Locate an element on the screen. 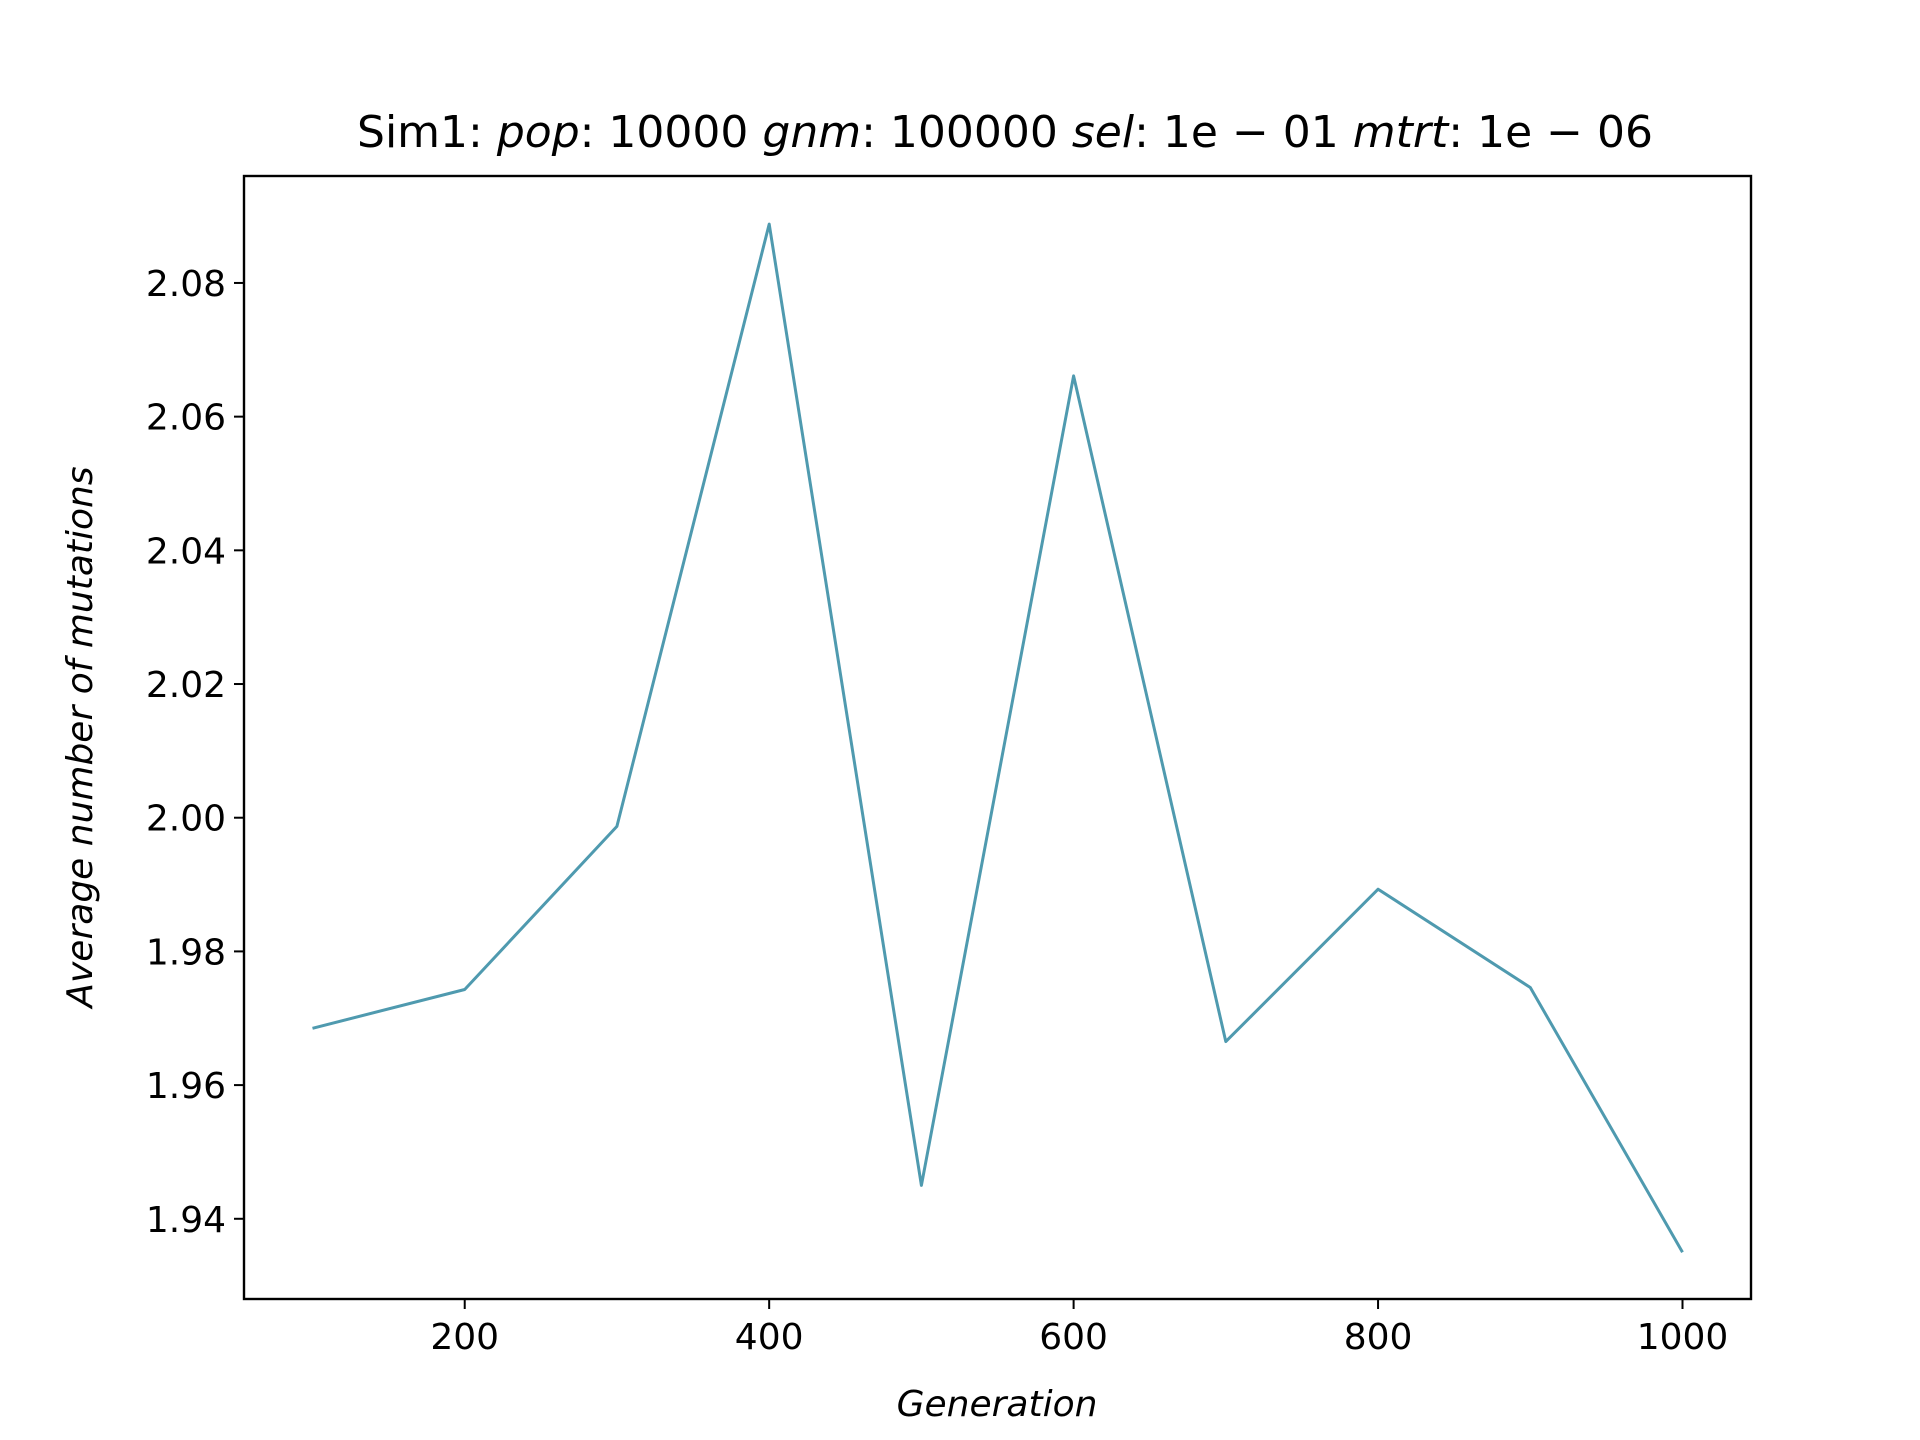 The width and height of the screenshot is (1920, 1440). x-tick-label: 200 is located at coordinates (464, 1337).